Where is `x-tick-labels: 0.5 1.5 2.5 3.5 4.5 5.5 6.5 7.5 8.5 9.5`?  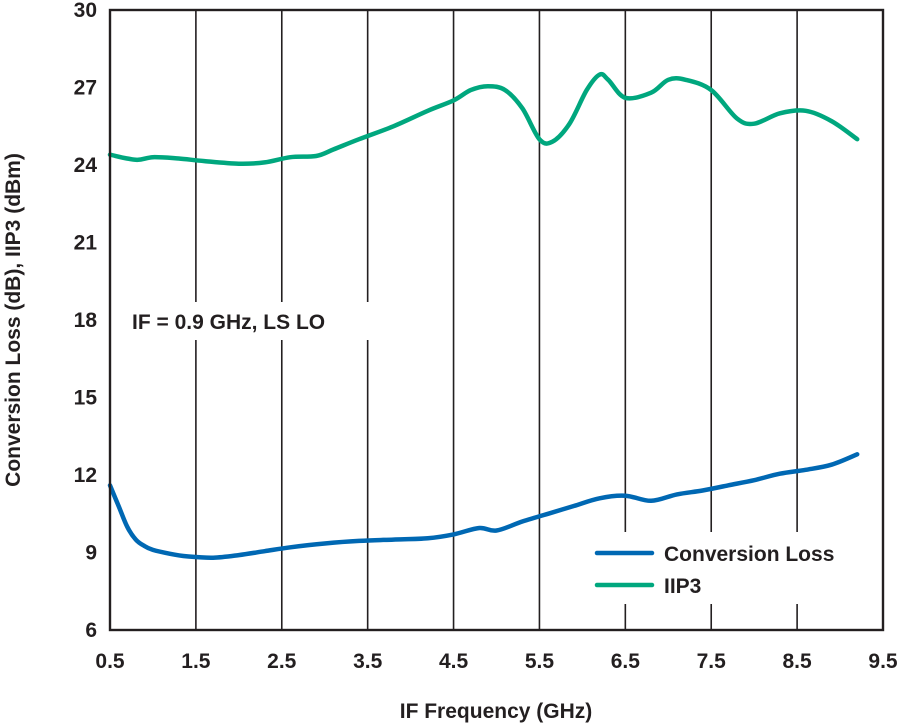
x-tick-labels: 0.5 1.5 2.5 3.5 4.5 5.5 6.5 7.5 8.5 9.5 is located at coordinates (496, 661).